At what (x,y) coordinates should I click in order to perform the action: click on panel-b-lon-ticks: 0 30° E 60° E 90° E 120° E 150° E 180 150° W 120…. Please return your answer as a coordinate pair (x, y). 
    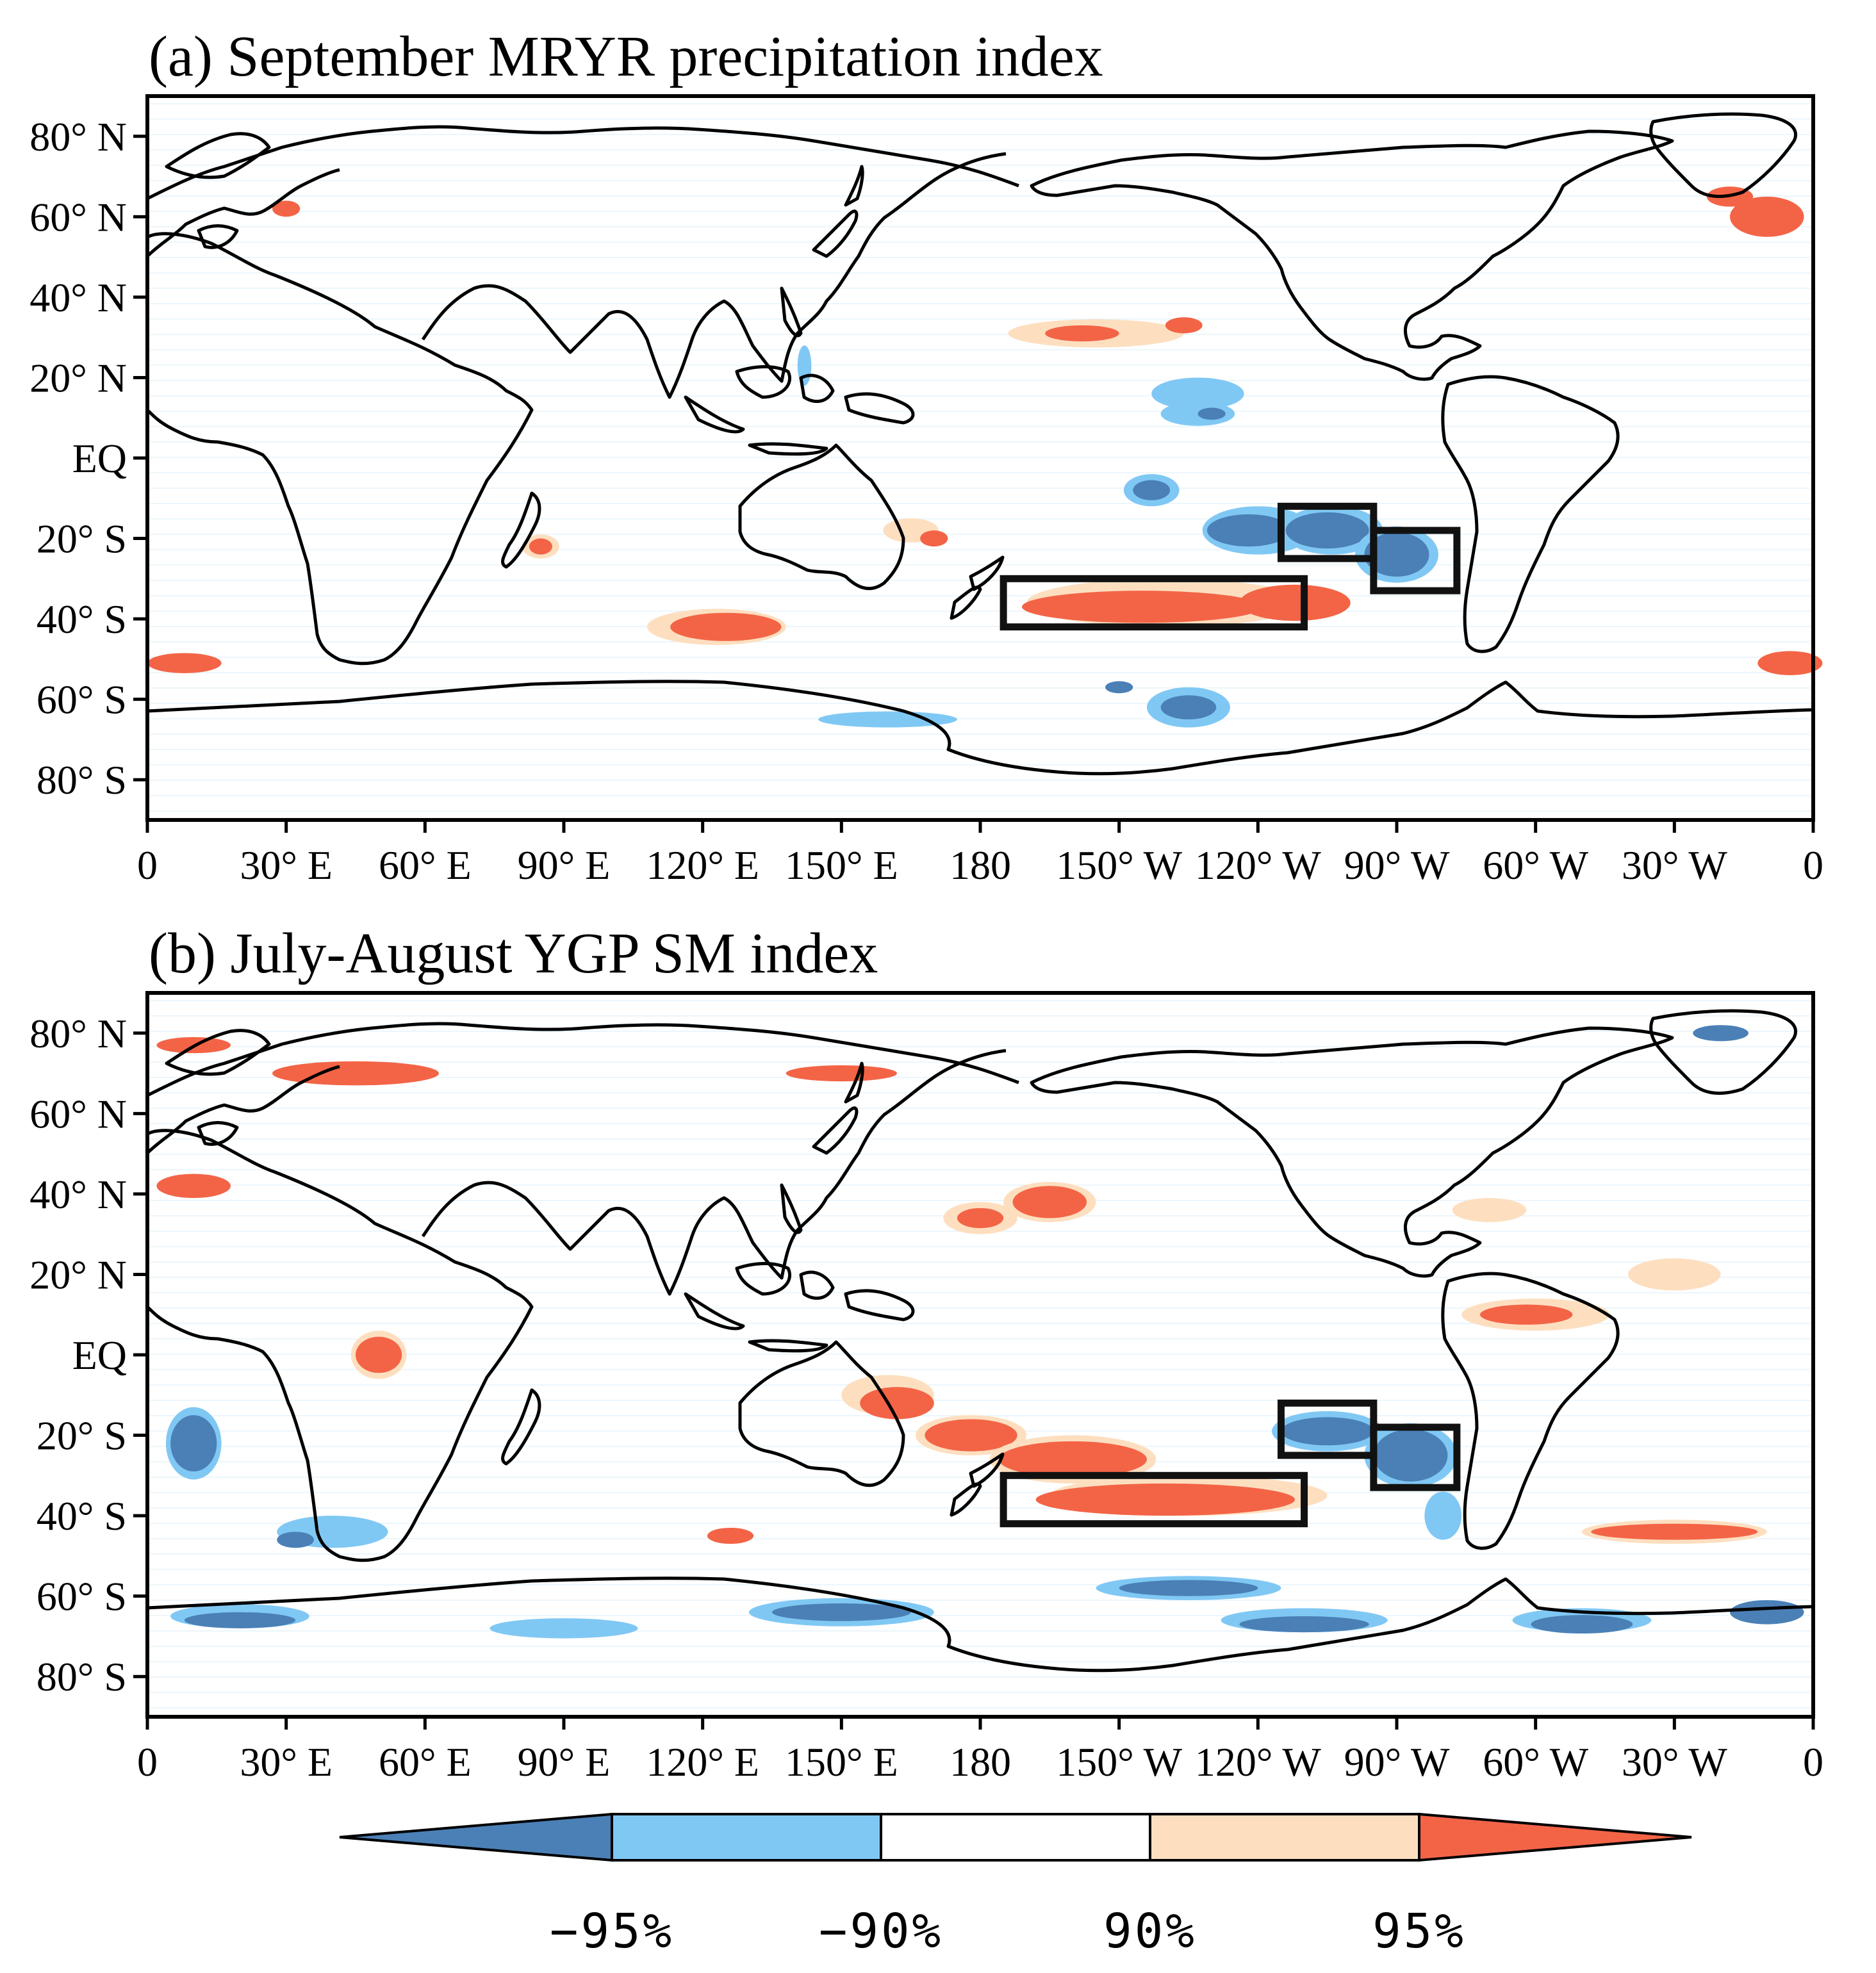
    Looking at the image, I should click on (980, 1751).